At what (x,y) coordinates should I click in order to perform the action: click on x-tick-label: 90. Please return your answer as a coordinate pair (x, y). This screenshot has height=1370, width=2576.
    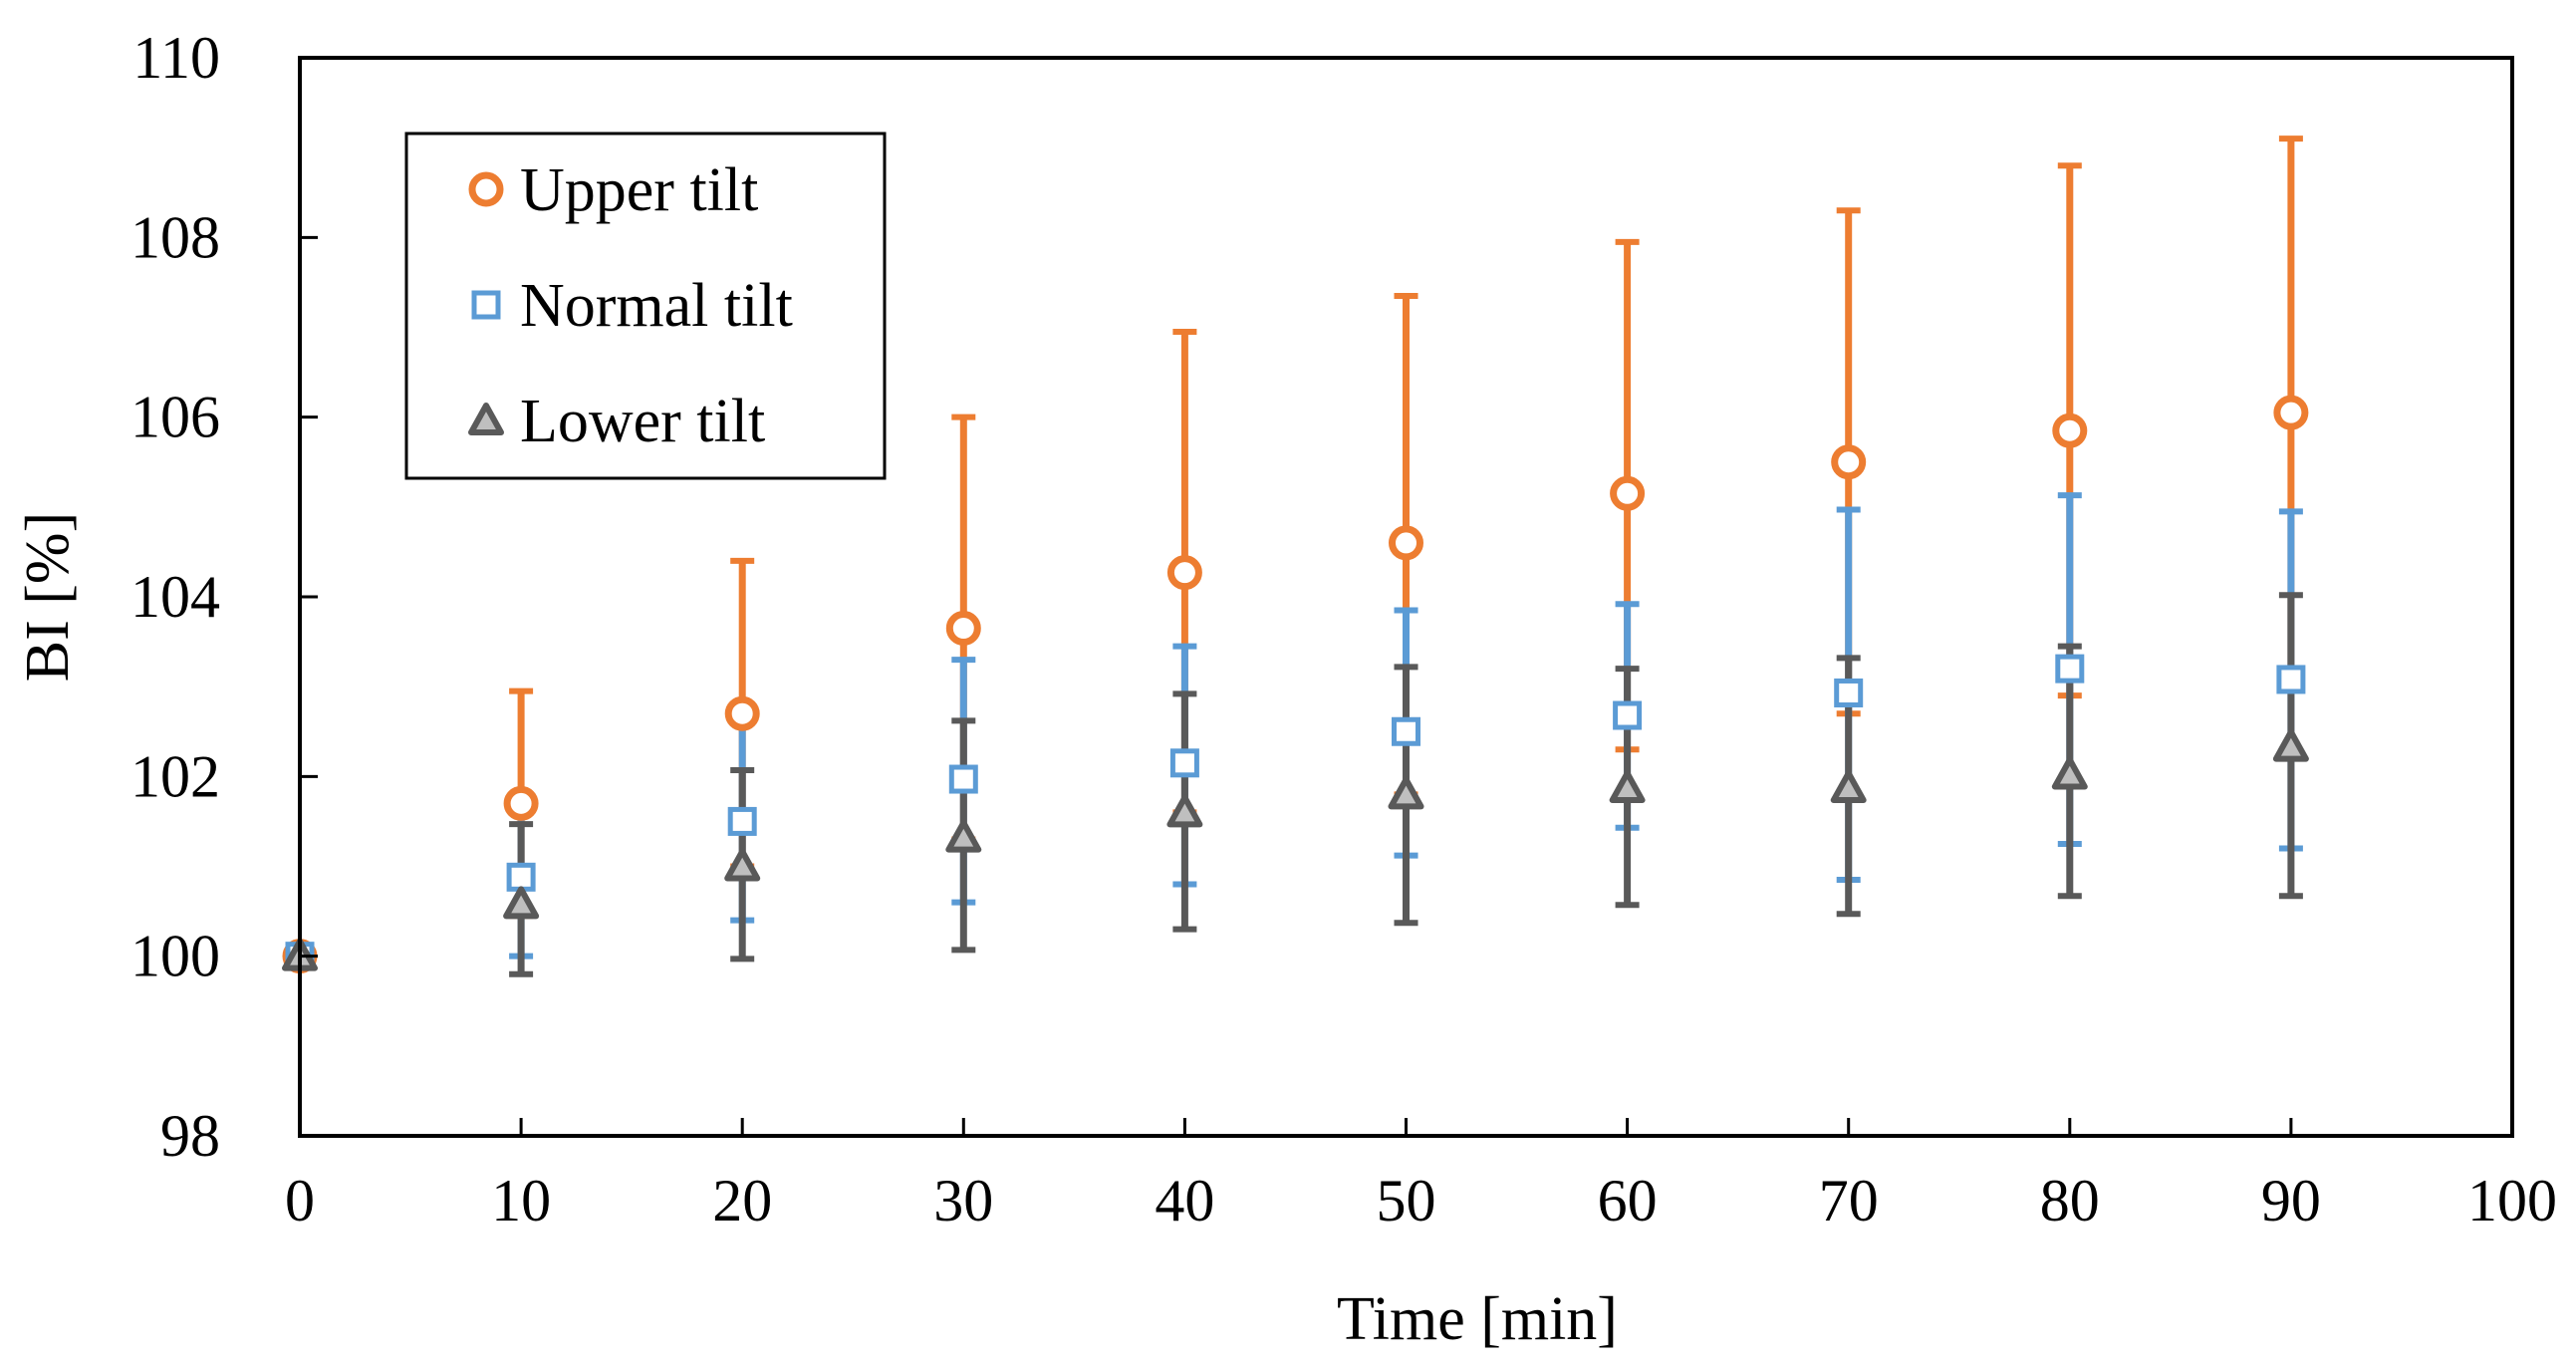
    Looking at the image, I should click on (2291, 1200).